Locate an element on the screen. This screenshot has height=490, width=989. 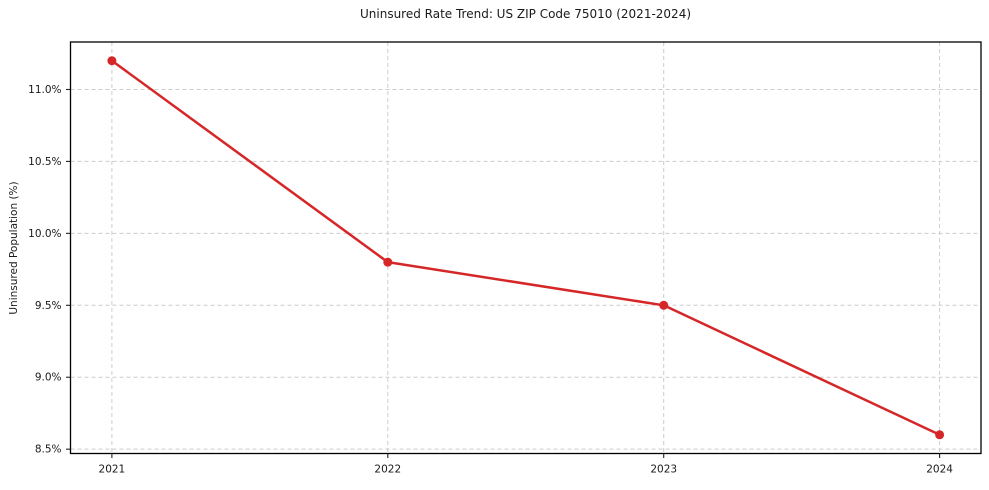
x-tick-label: 2022 is located at coordinates (387, 470).